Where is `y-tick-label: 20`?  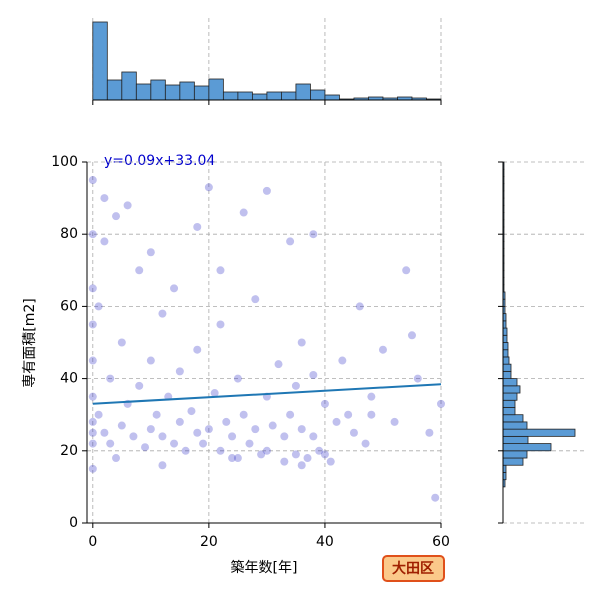
y-tick-label: 20 is located at coordinates (69, 451).